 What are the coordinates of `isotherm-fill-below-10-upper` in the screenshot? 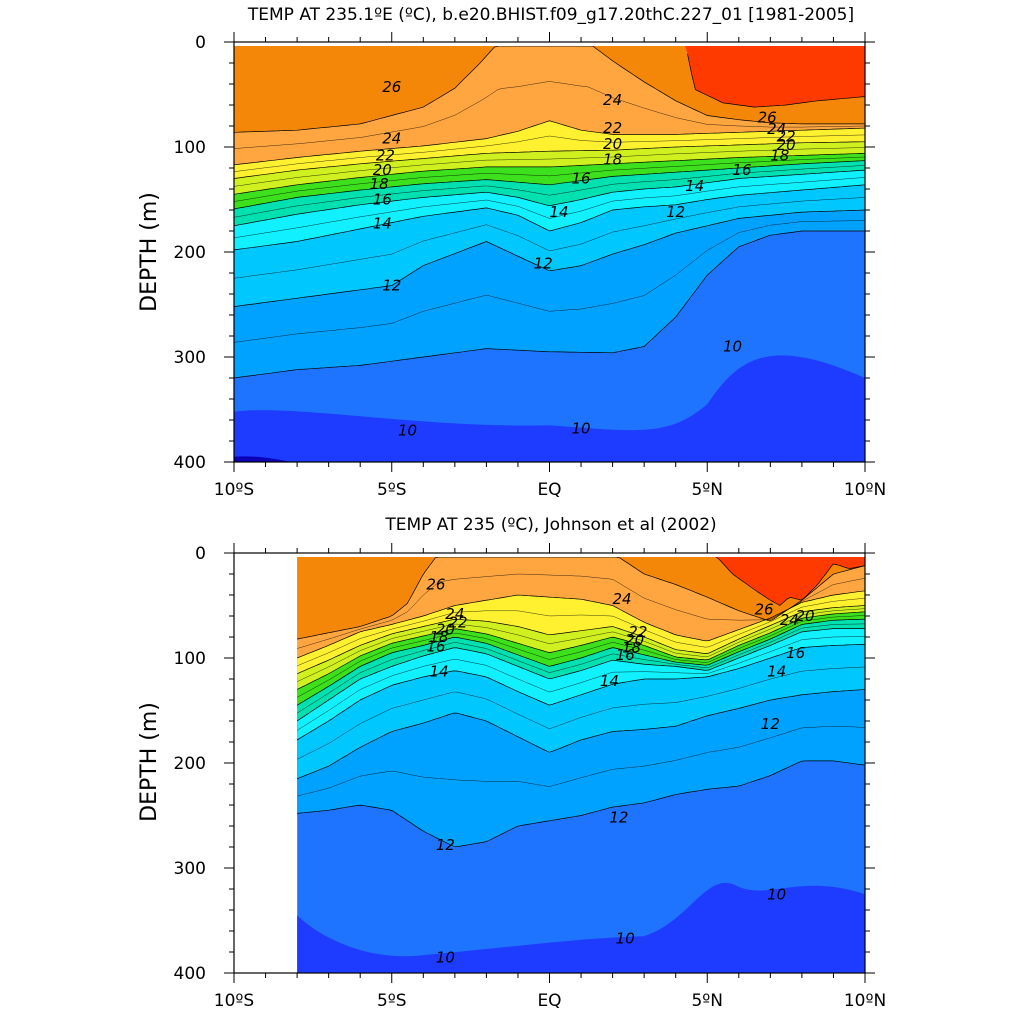 It's located at (549, 408).